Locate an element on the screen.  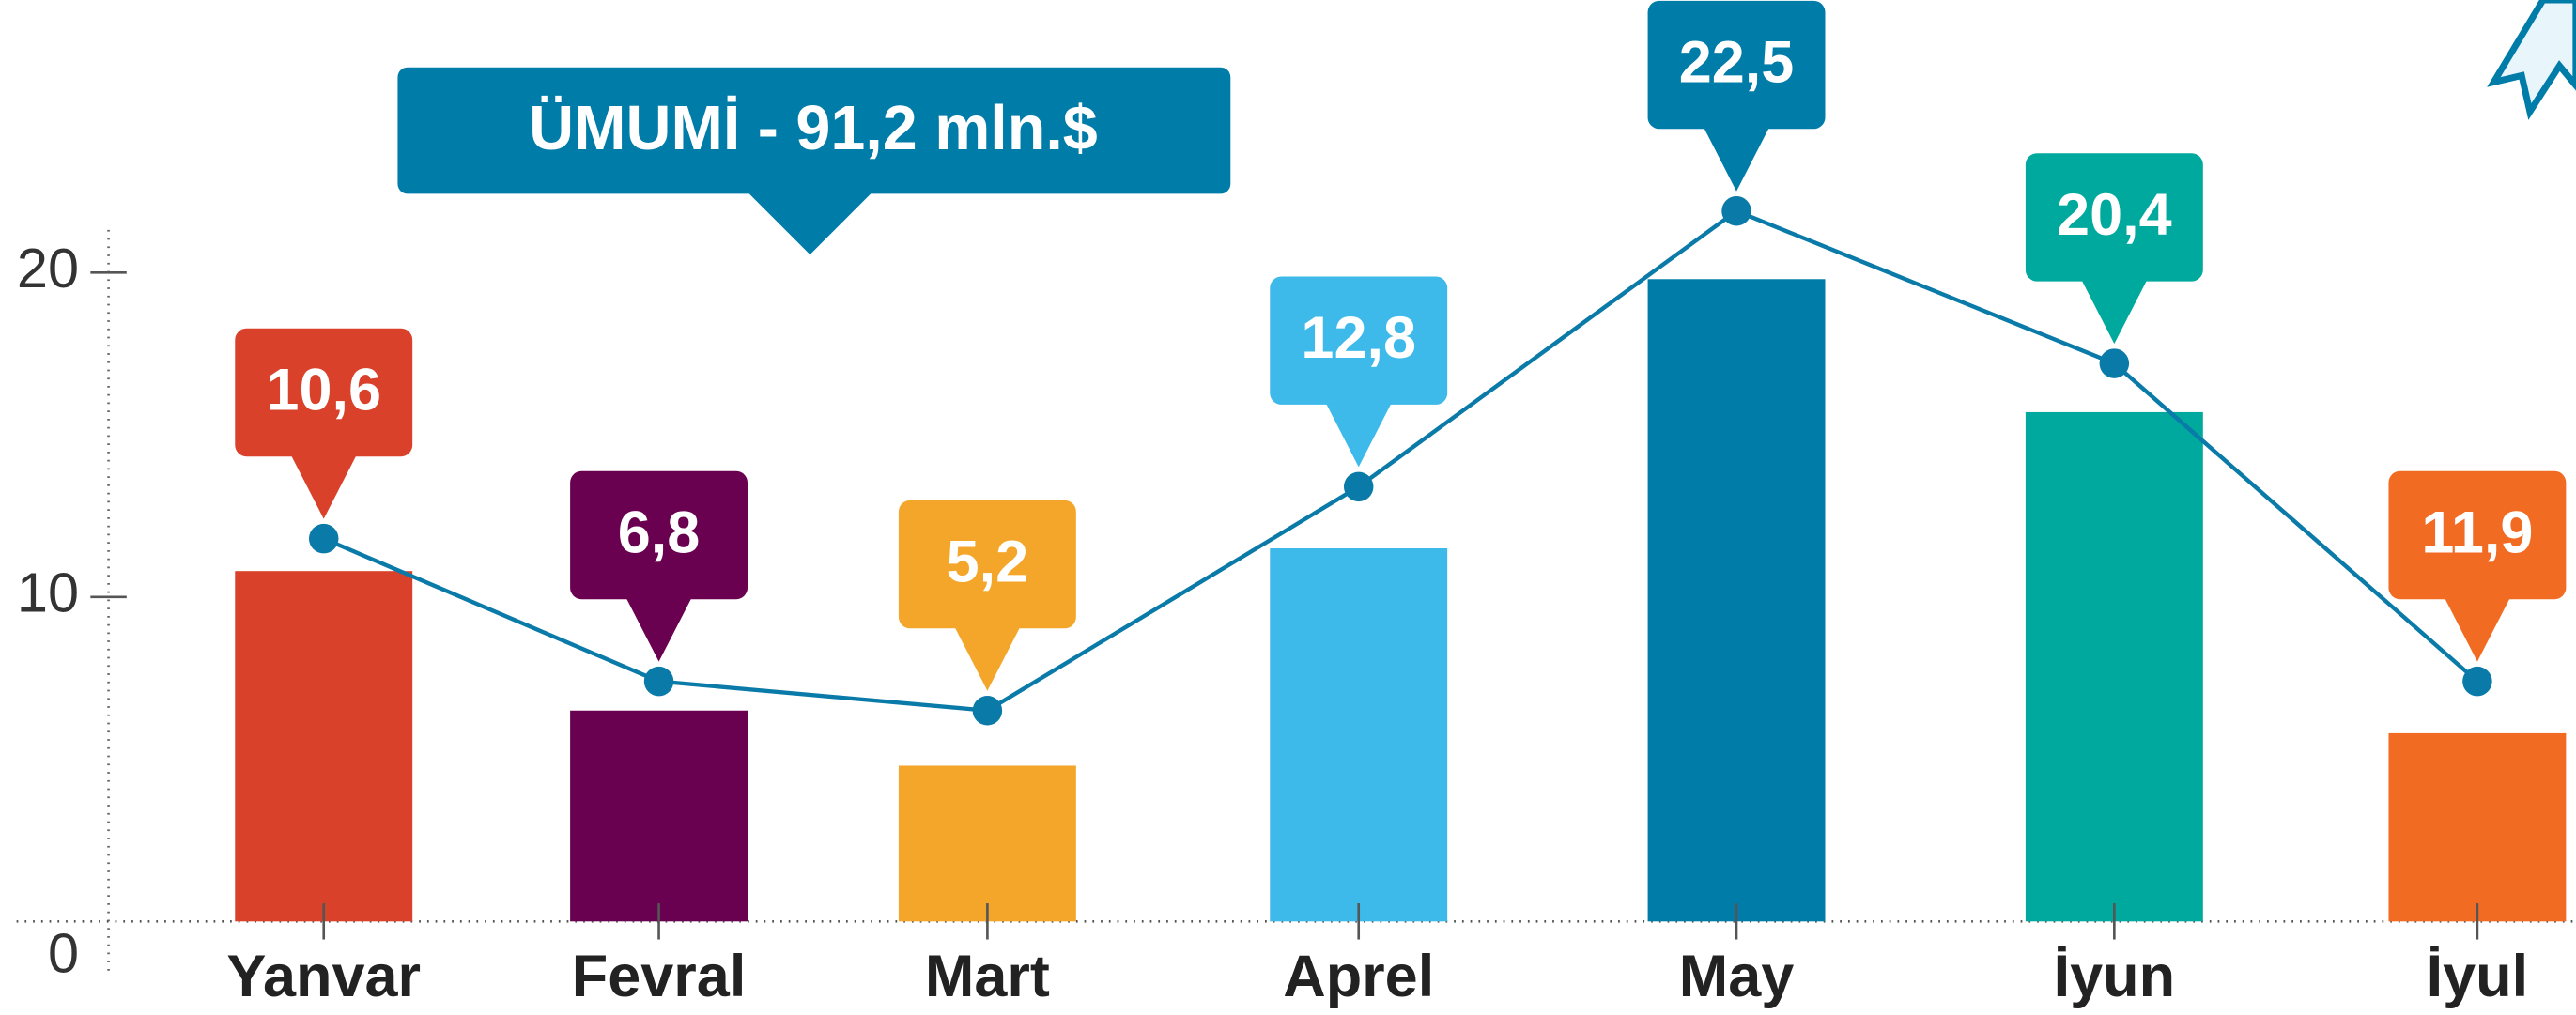
x-tick-label: Mart is located at coordinates (987, 977).